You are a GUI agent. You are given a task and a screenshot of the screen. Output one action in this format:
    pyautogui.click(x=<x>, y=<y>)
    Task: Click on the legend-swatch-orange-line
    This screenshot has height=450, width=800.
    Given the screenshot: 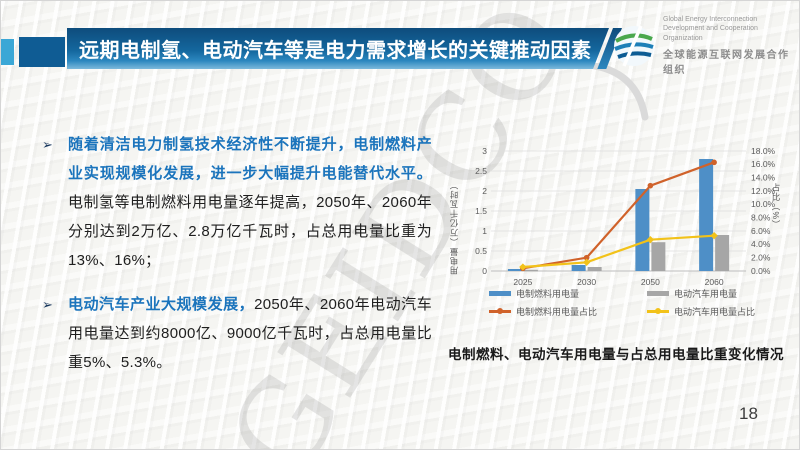 What is the action you would take?
    pyautogui.click(x=500, y=311)
    